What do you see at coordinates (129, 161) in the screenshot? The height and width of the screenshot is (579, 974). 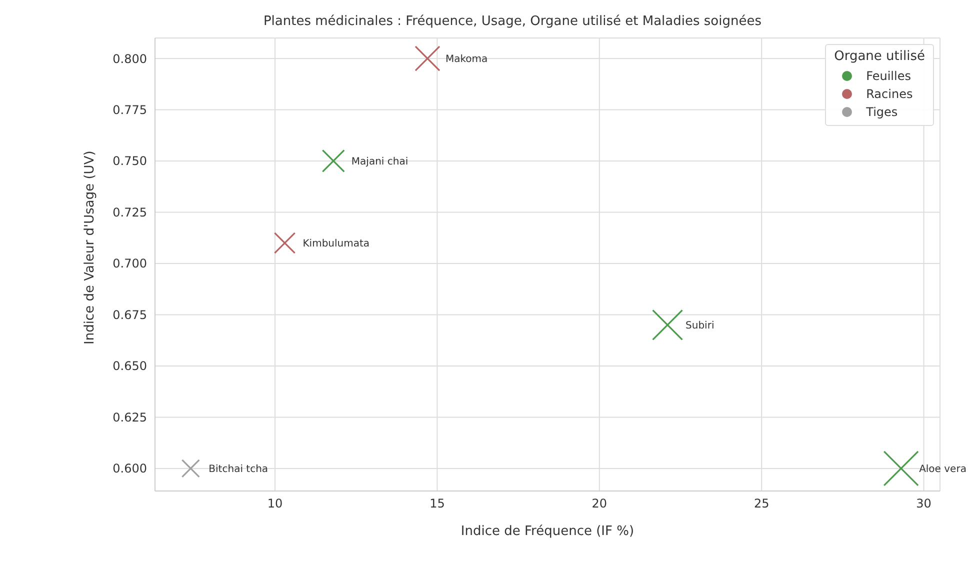 I see `y-tick-label: 0.750` at bounding box center [129, 161].